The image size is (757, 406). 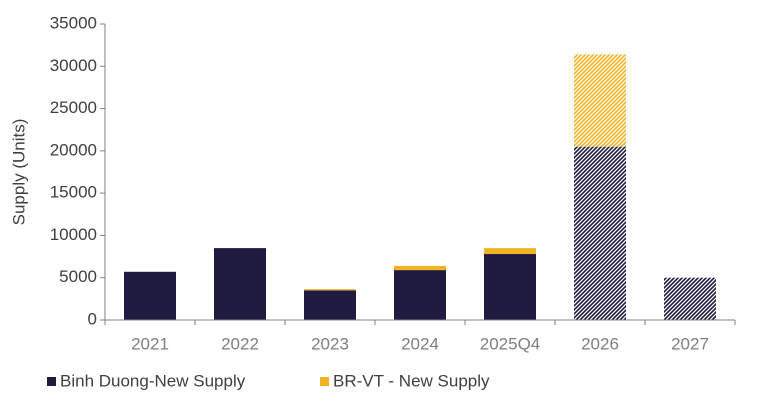 I want to click on y-tick-label: 25000, so click(x=73, y=107).